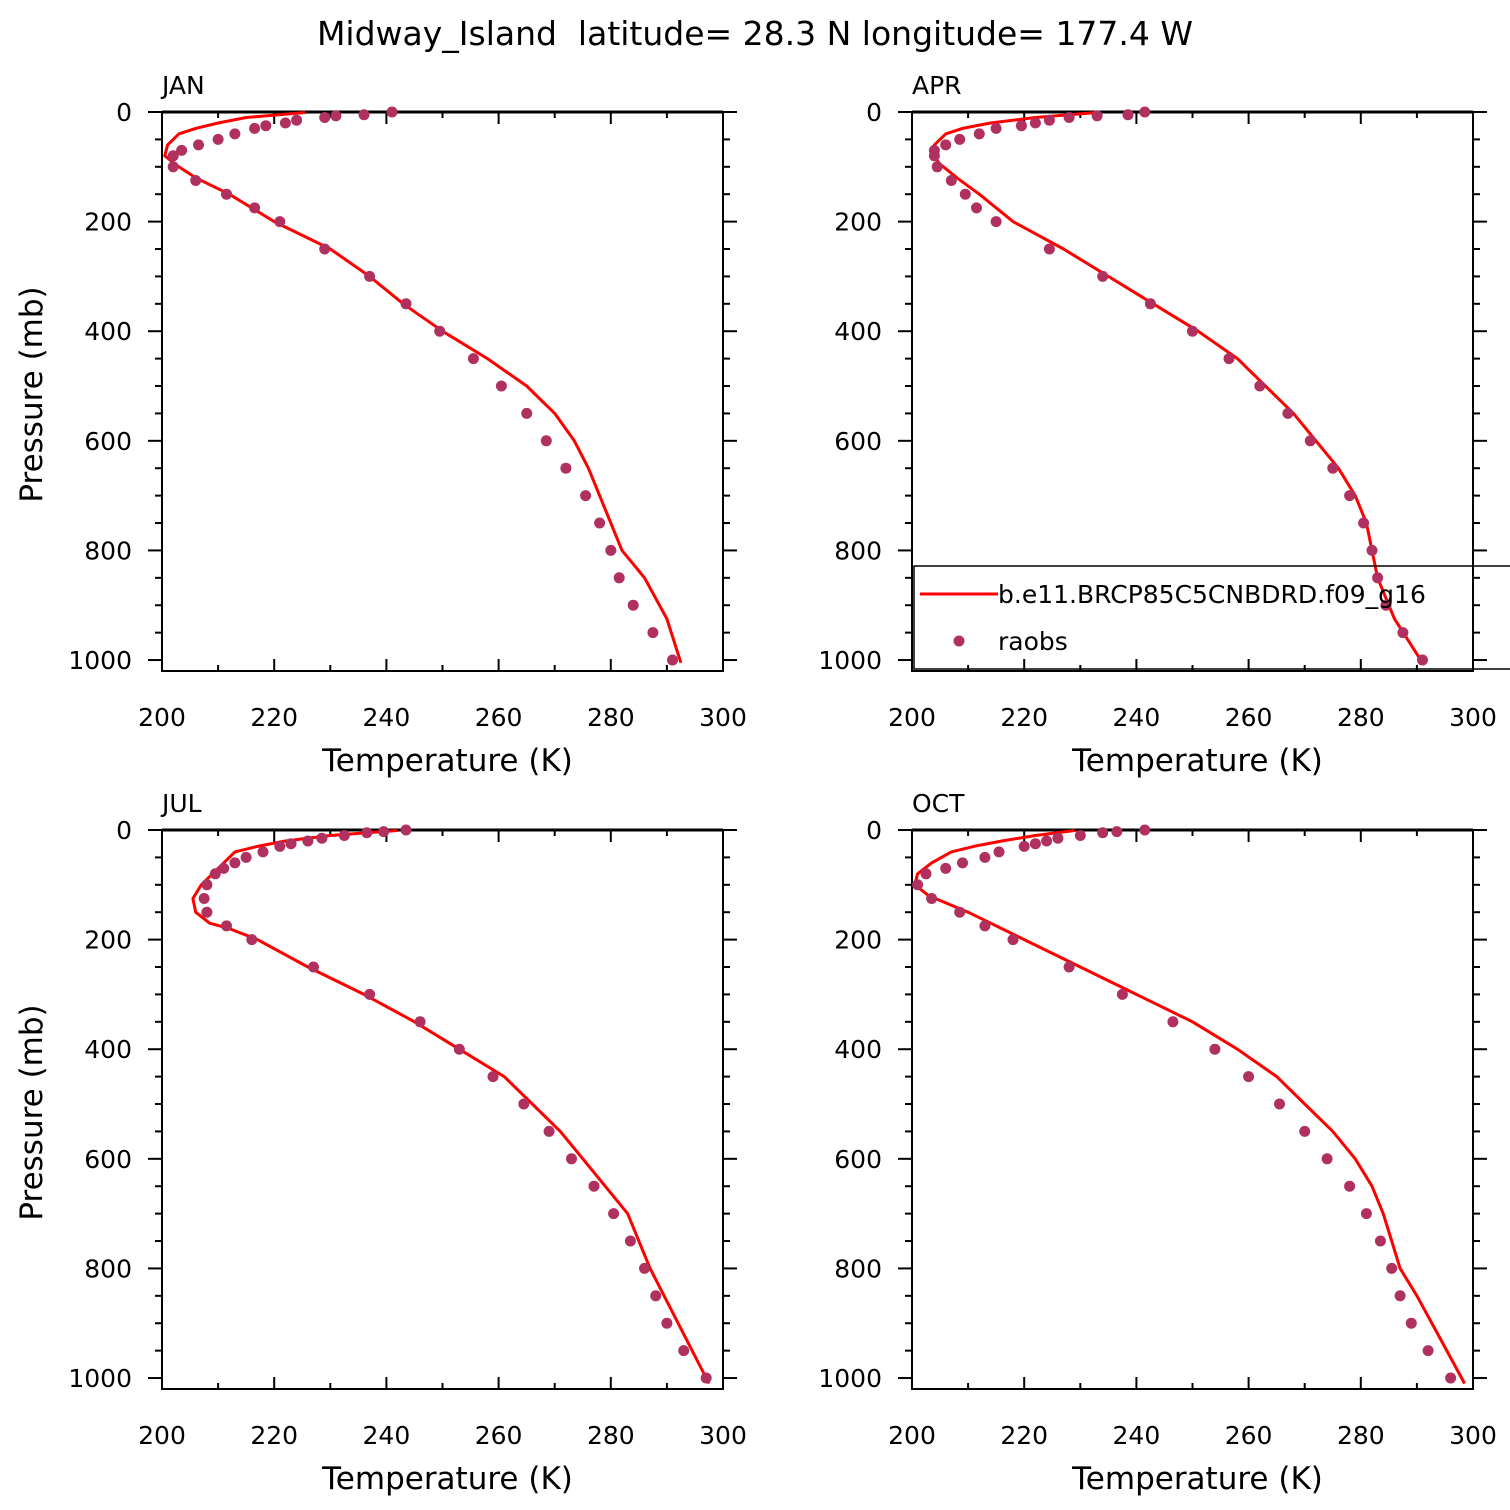 Image resolution: width=1510 pixels, height=1510 pixels. What do you see at coordinates (937, 85) in the screenshot?
I see `panel-label: APR` at bounding box center [937, 85].